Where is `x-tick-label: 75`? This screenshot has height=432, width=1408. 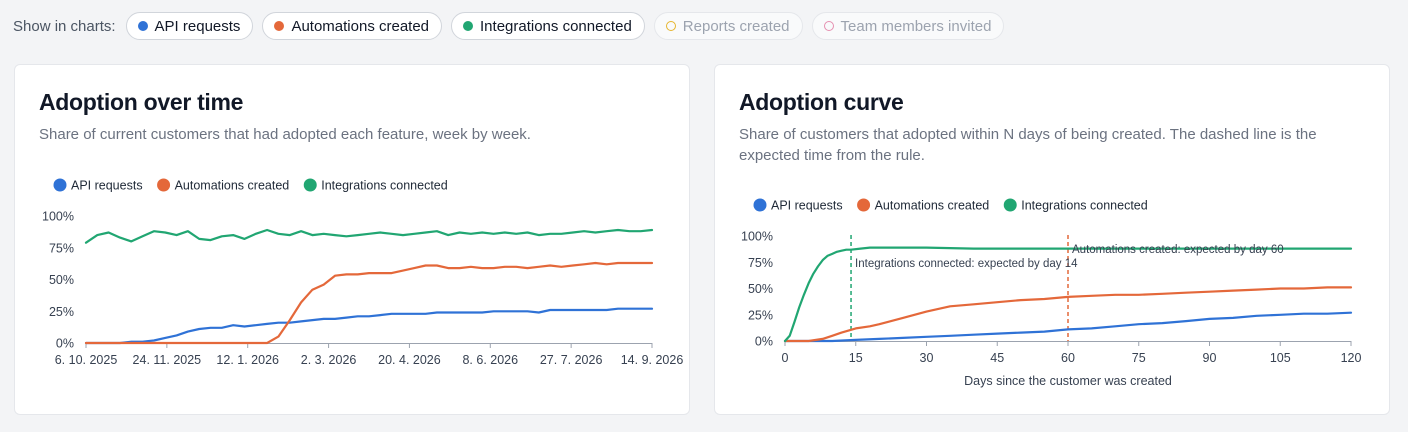
x-tick-label: 75 is located at coordinates (1139, 358).